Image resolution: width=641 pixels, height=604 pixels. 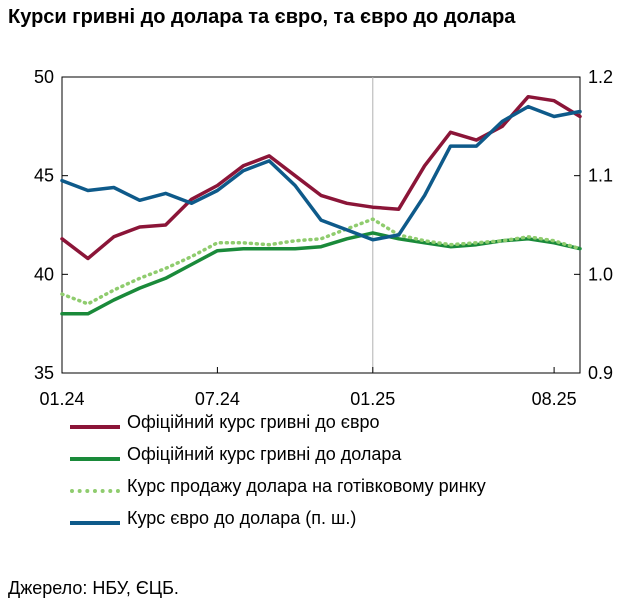 I want to click on legend-label-eur-usd: Курс євро до долара (п. ш.), so click(x=242, y=518).